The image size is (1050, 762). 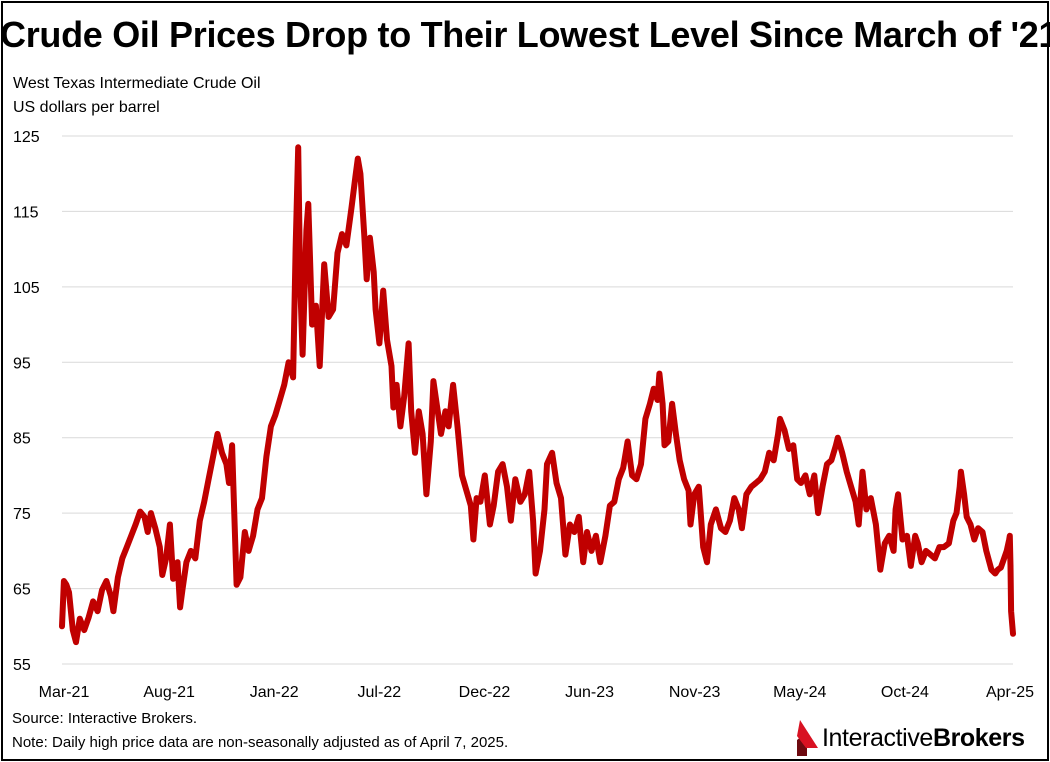 I want to click on x-tick-label: Jun-23, so click(x=589, y=692).